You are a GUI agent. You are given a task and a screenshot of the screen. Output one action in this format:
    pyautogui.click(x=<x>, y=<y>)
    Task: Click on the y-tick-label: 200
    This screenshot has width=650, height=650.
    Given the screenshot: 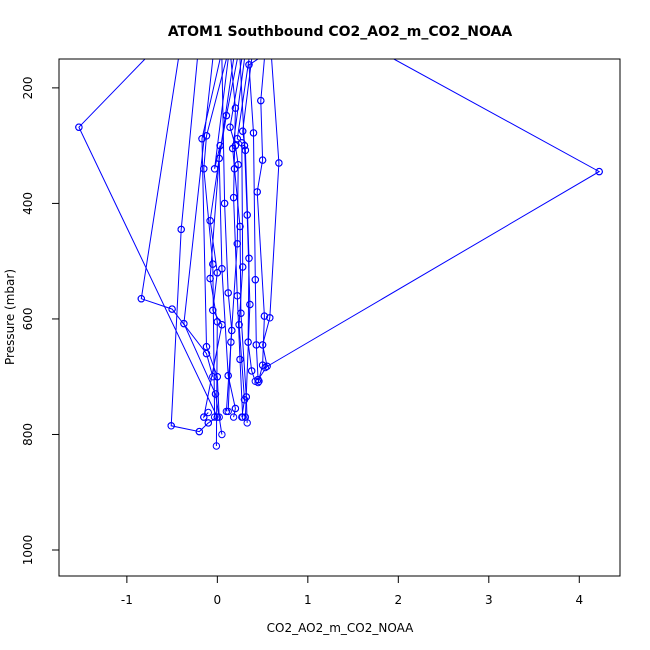 What is the action you would take?
    pyautogui.click(x=28, y=87)
    